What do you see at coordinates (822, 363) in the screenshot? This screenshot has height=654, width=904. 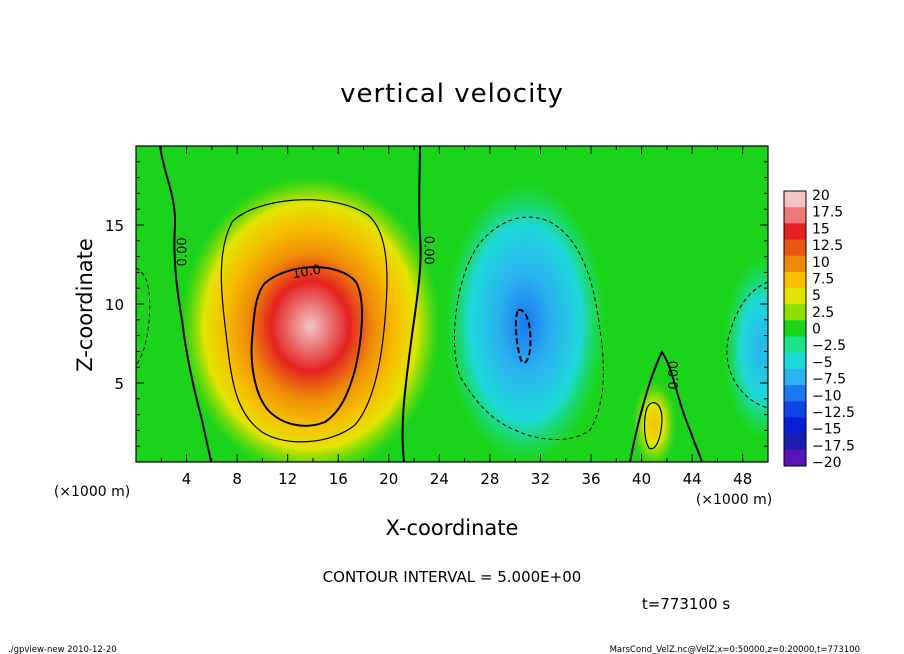 I see `colorbar-label: −5` at bounding box center [822, 363].